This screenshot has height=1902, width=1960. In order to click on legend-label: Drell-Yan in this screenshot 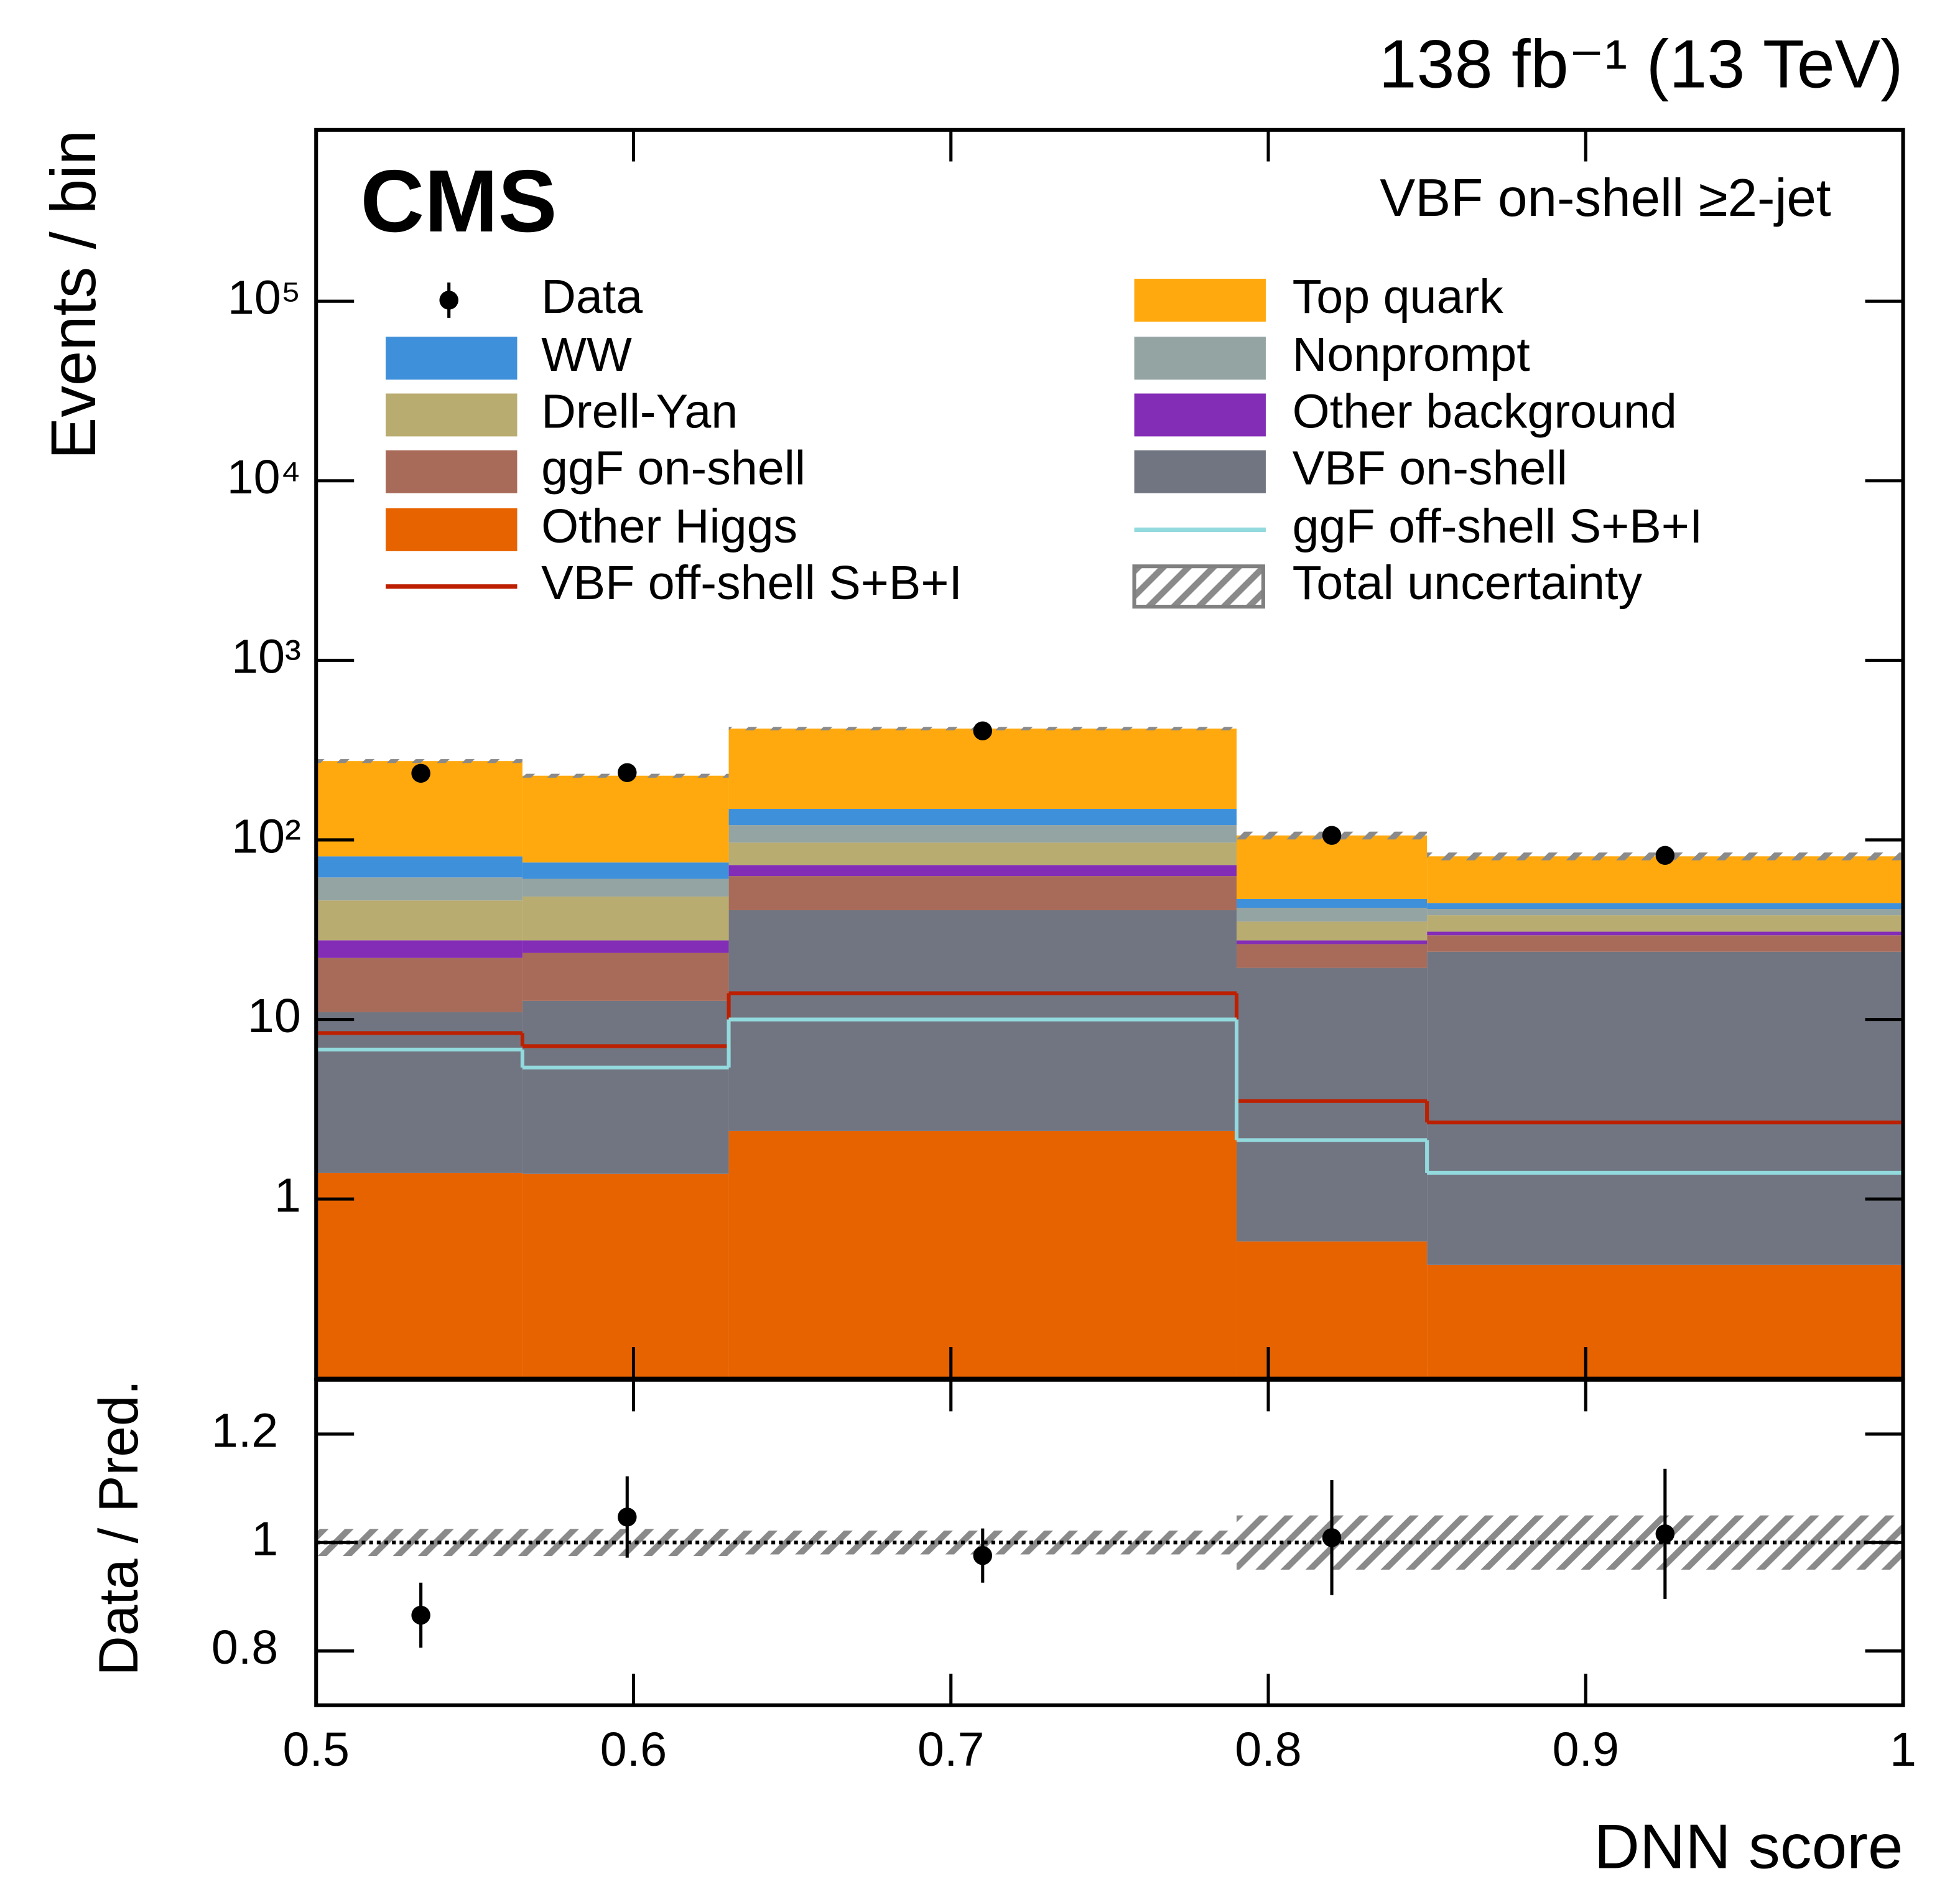, I will do `click(639, 411)`.